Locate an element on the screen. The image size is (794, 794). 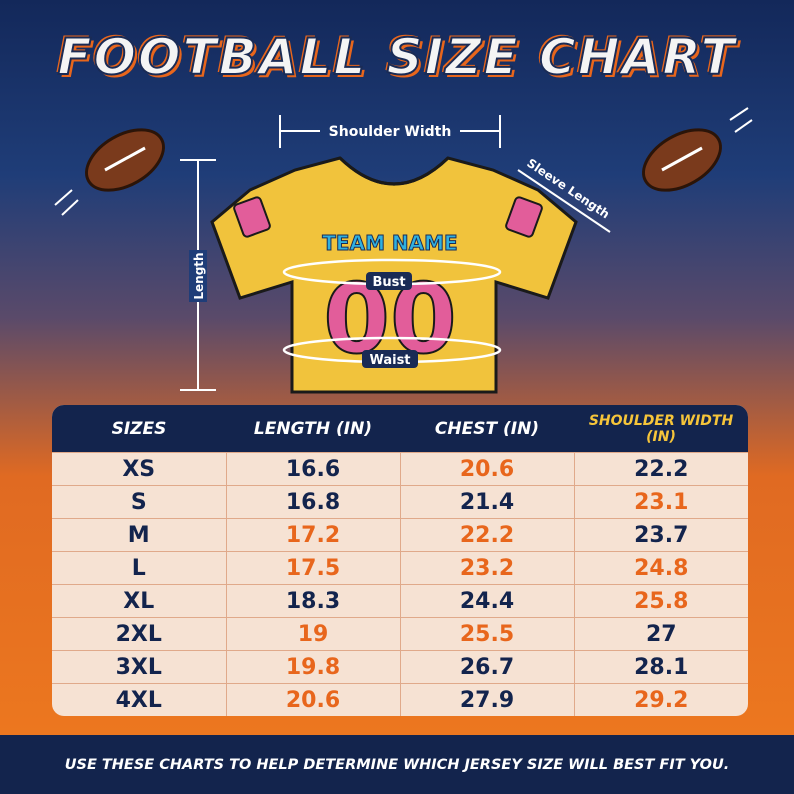
size-cell: M is located at coordinates (139, 535).